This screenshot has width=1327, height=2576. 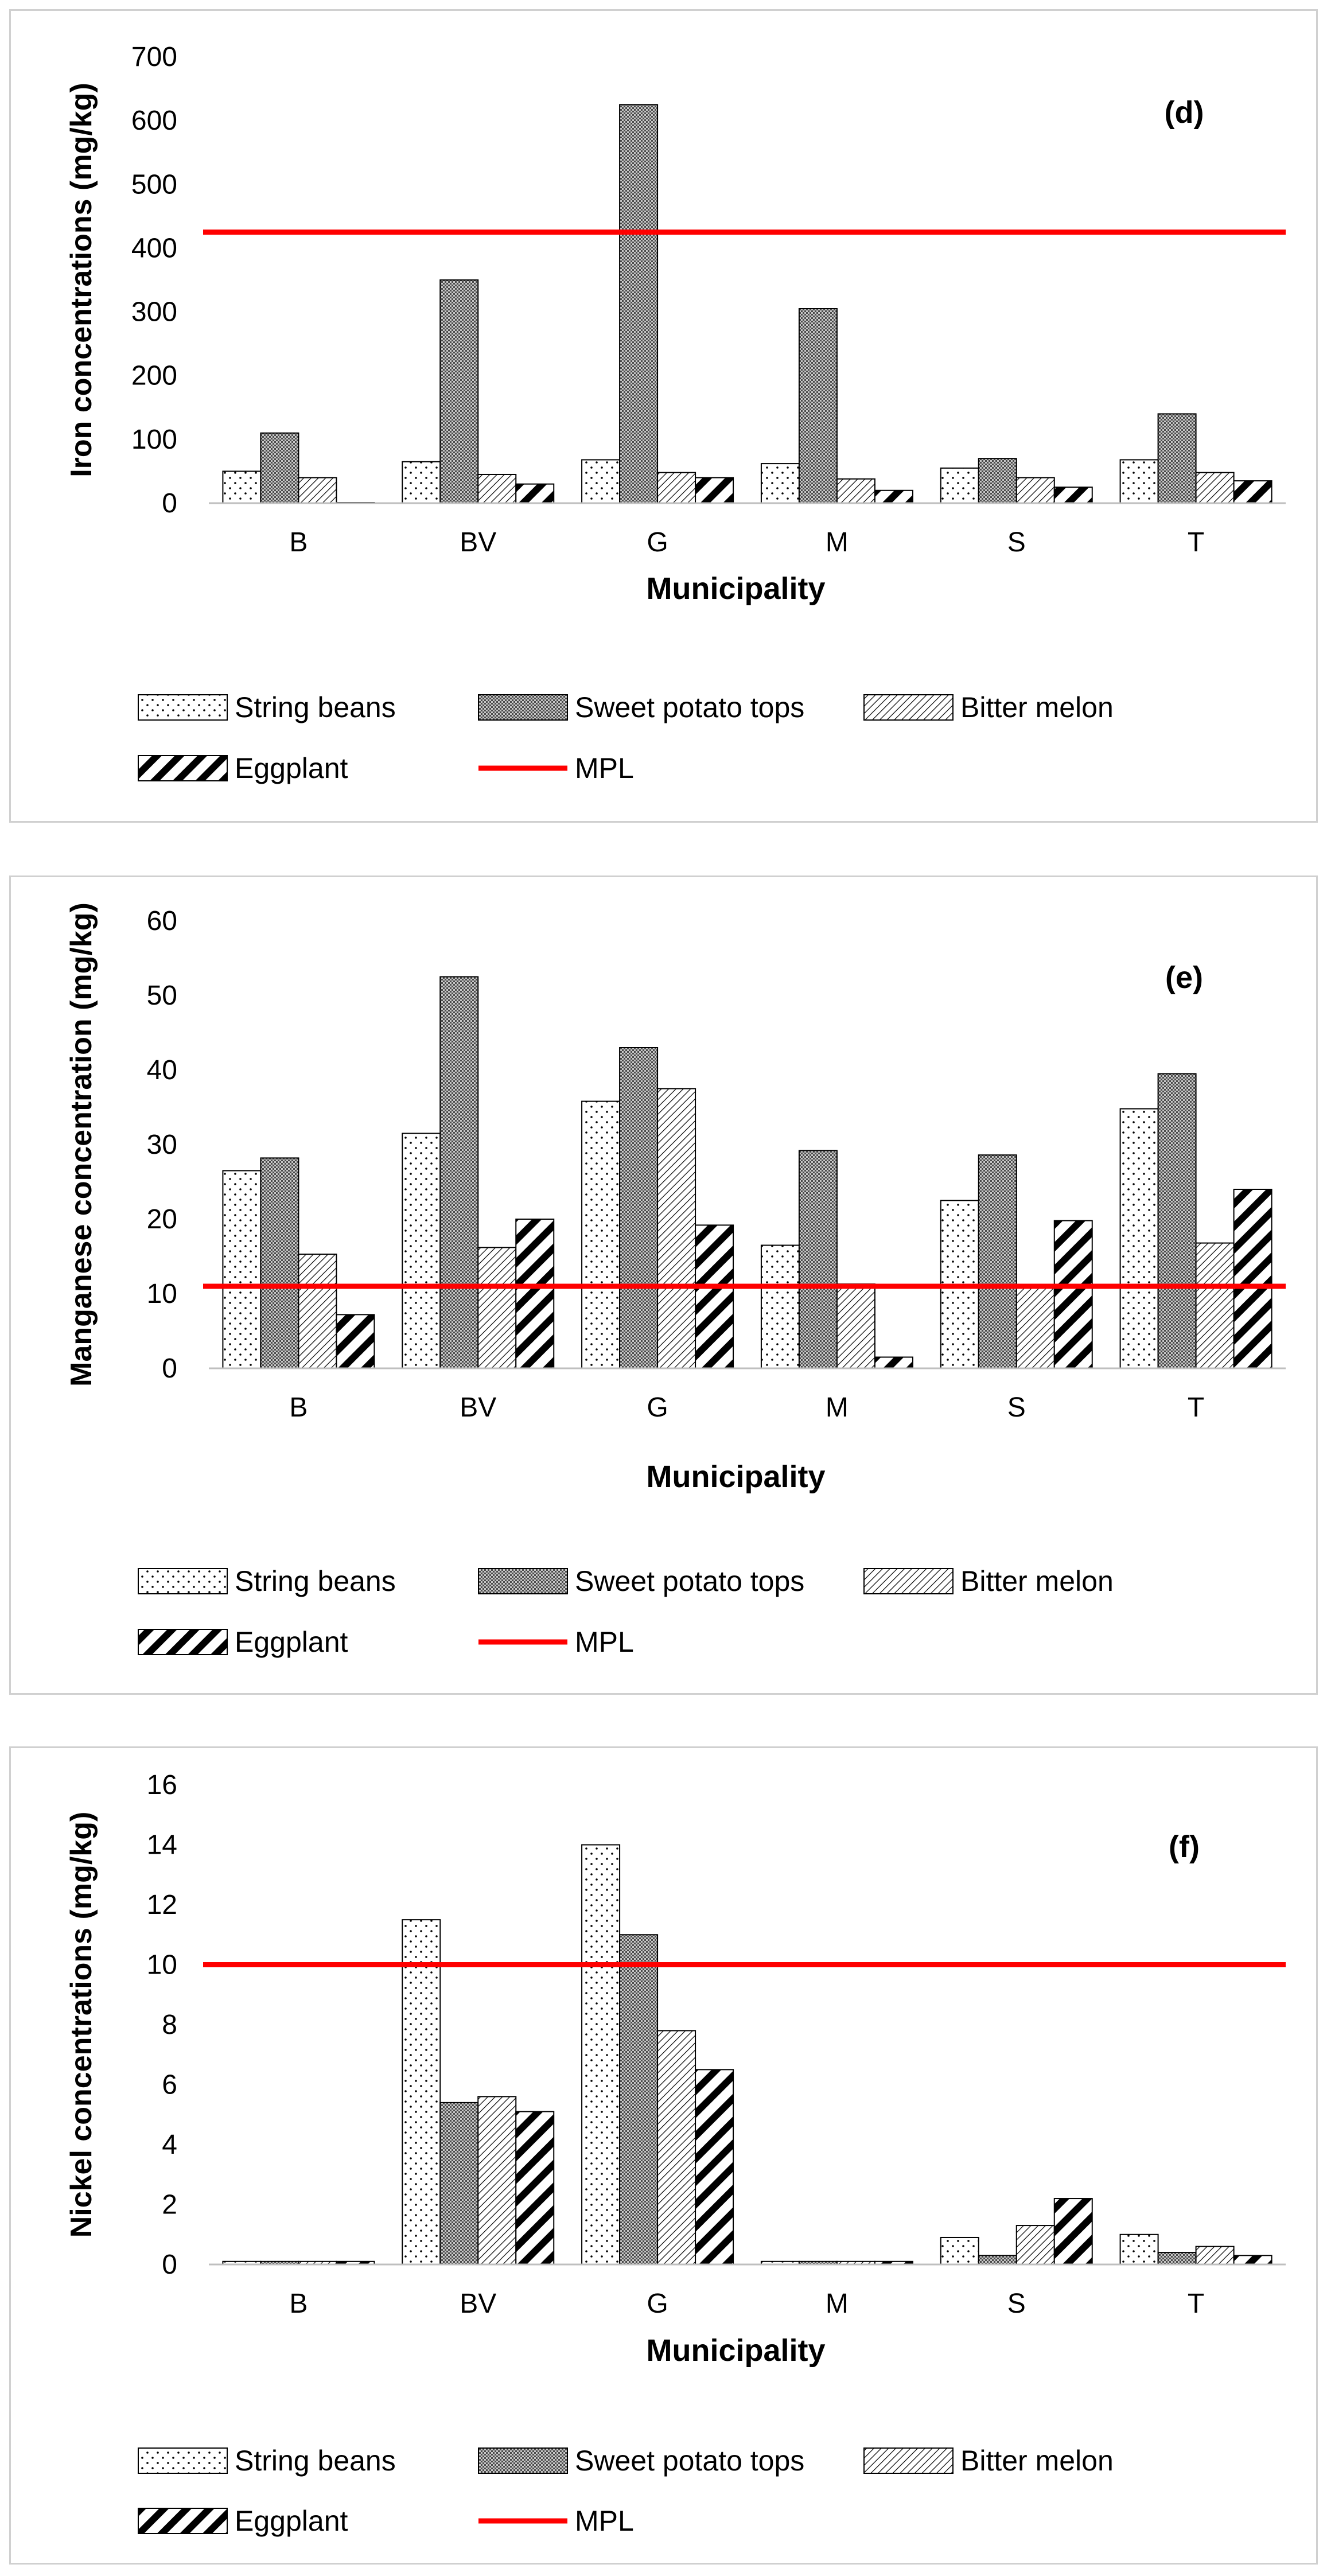 What do you see at coordinates (154, 440) in the screenshot?
I see `y-tick-label: 100` at bounding box center [154, 440].